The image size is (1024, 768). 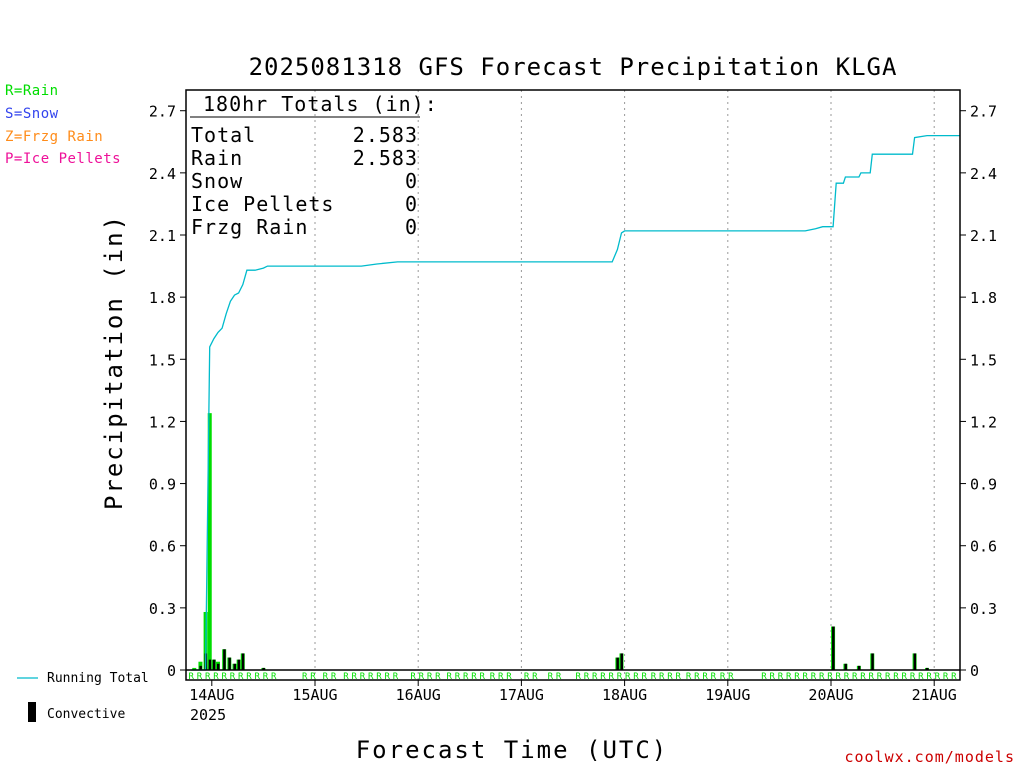 I want to click on x-ticks: 14AUG 15AUG 16AUG 17AUG 18AUG 19AUG 20AUG 21AUG, so click(x=573, y=686).